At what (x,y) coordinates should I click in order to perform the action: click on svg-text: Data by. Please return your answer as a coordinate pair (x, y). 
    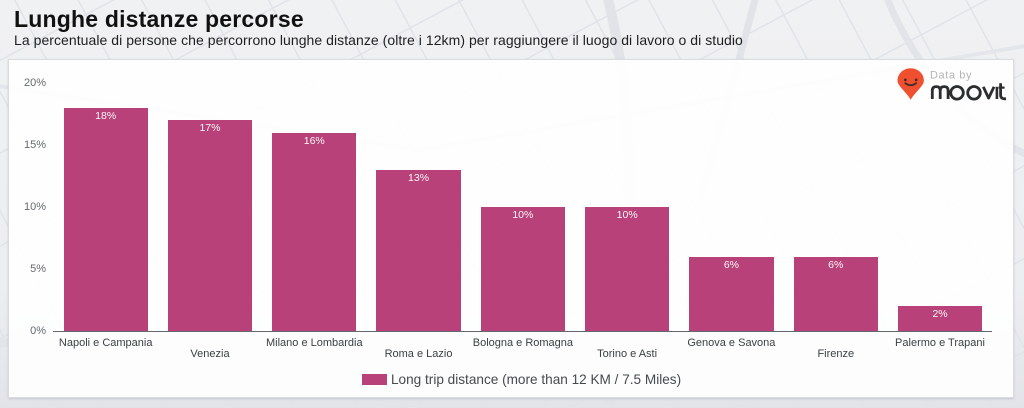
    Looking at the image, I should click on (951, 76).